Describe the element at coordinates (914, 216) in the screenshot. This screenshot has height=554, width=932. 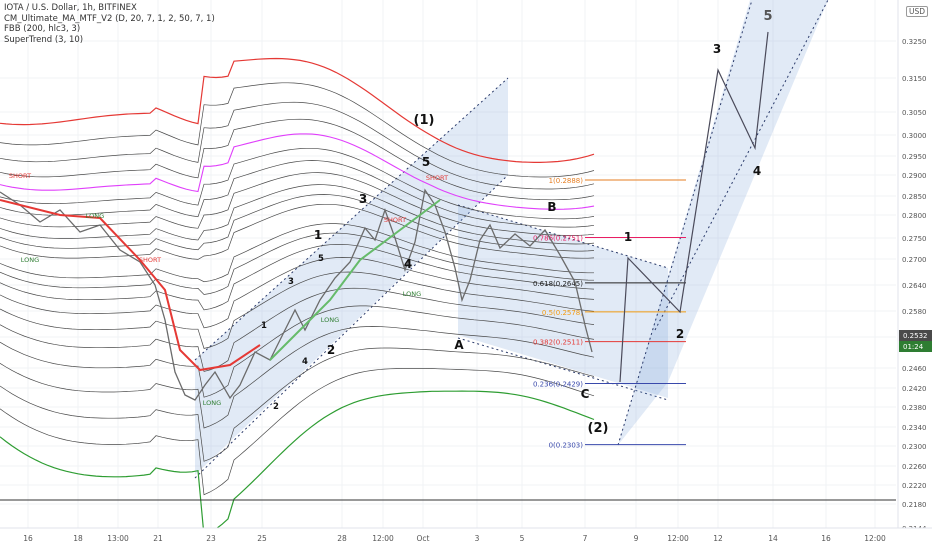
I see `price-tick-label: 0.2800` at that location.